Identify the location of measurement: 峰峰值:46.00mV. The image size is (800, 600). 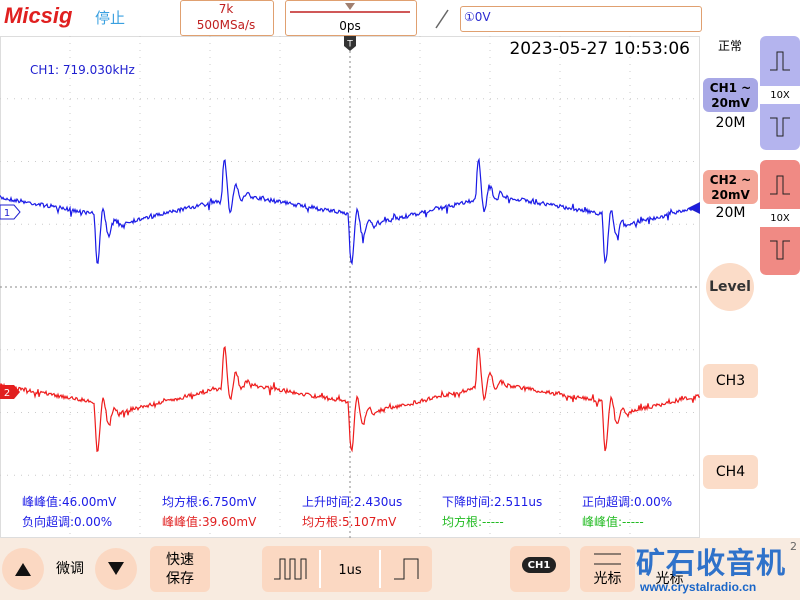
(69, 502).